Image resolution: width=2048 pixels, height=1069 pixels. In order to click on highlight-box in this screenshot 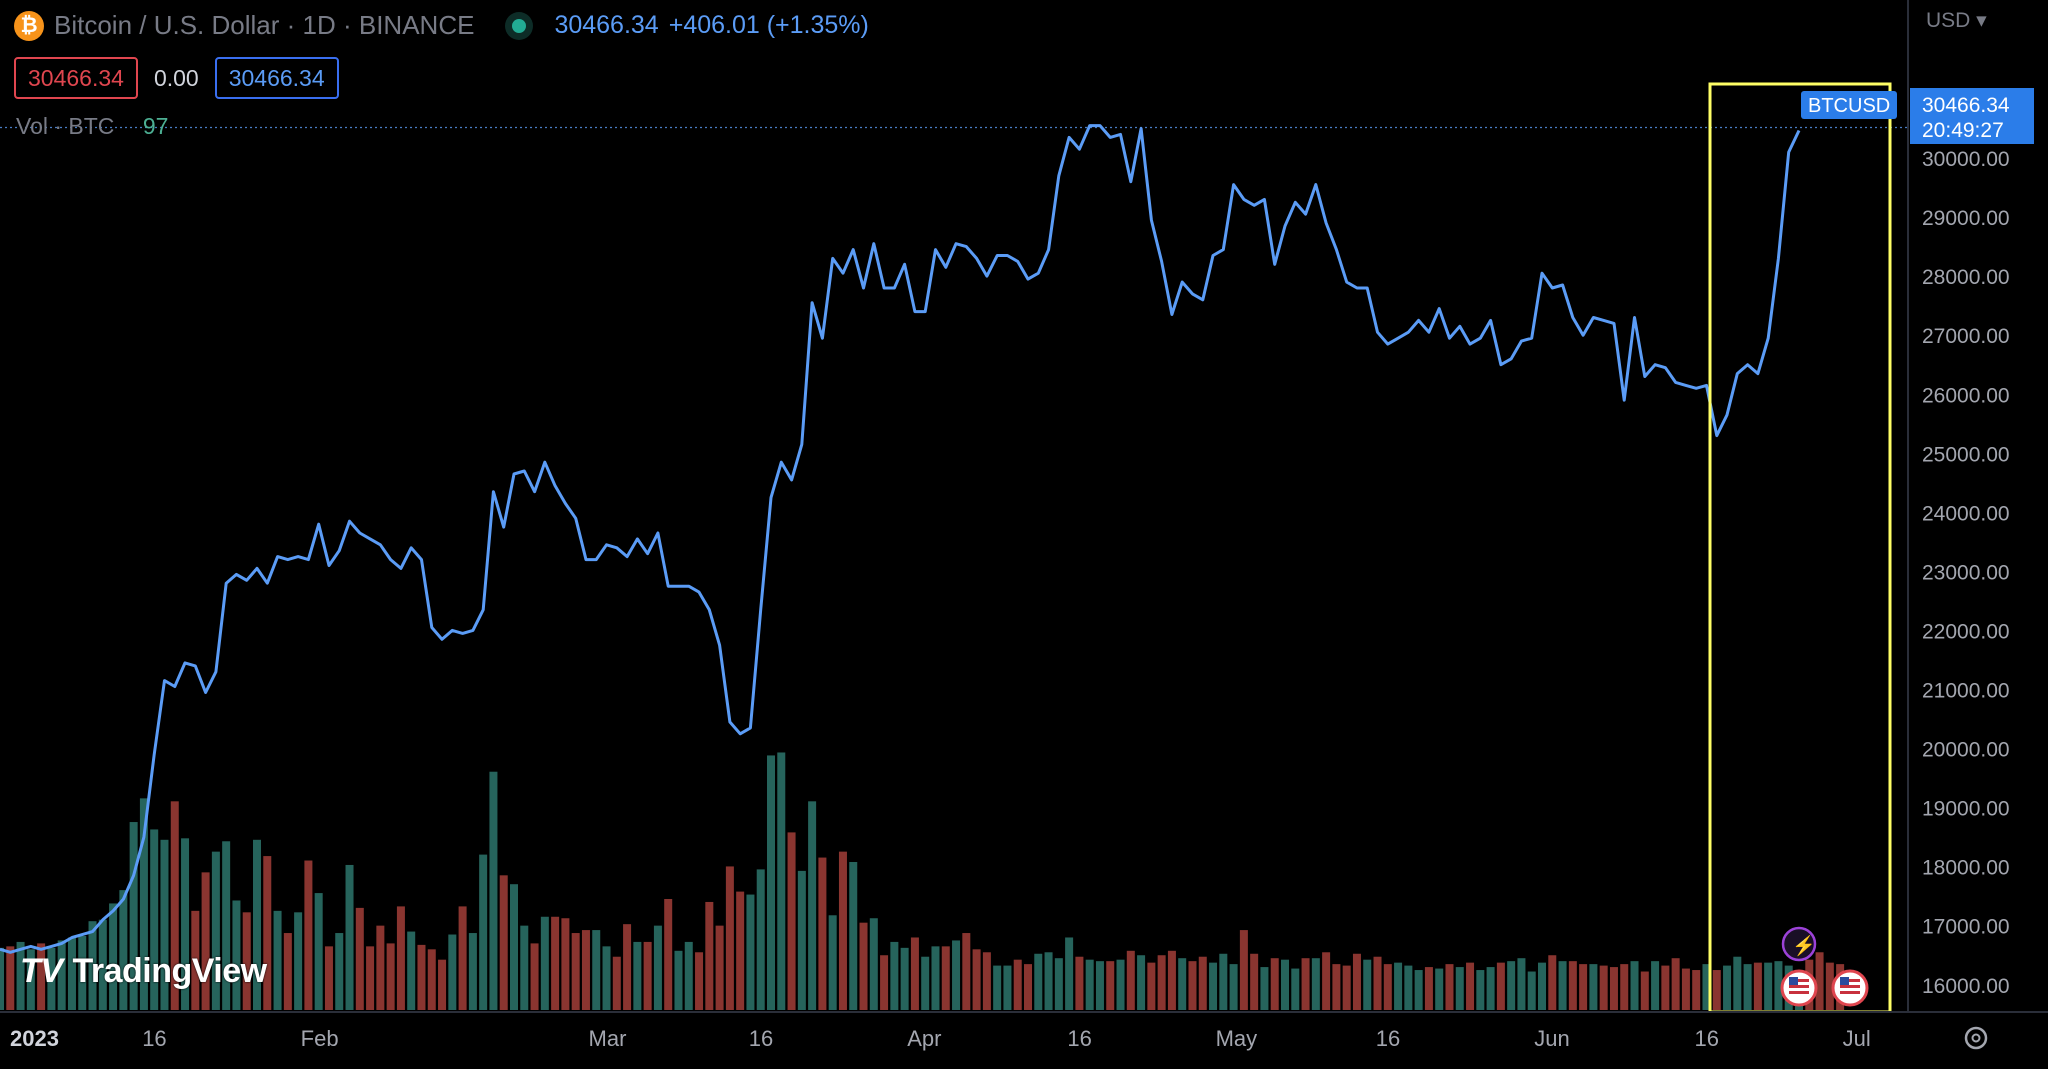, I will do `click(1800, 548)`.